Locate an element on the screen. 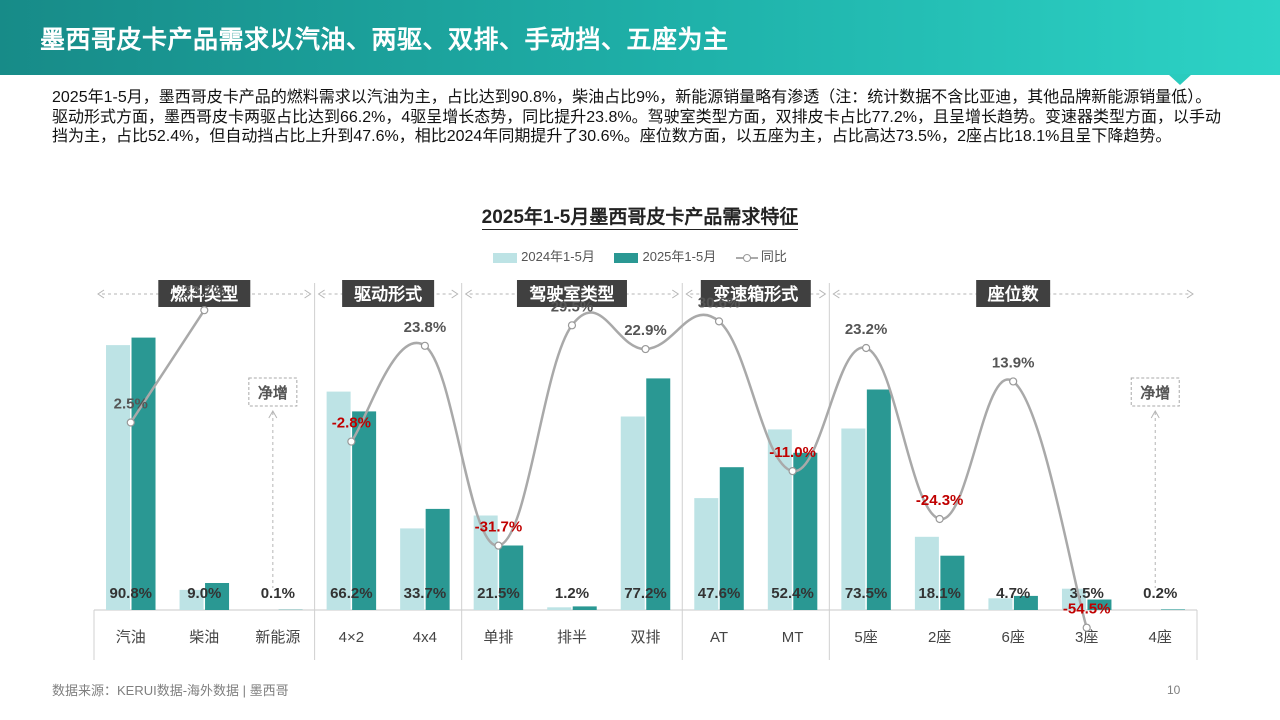  category-label: 5座 is located at coordinates (865, 637).